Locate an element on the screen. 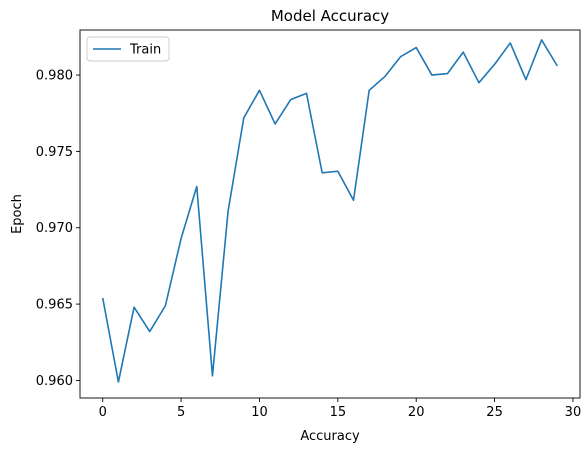  x-tick-label: 5 is located at coordinates (181, 412).